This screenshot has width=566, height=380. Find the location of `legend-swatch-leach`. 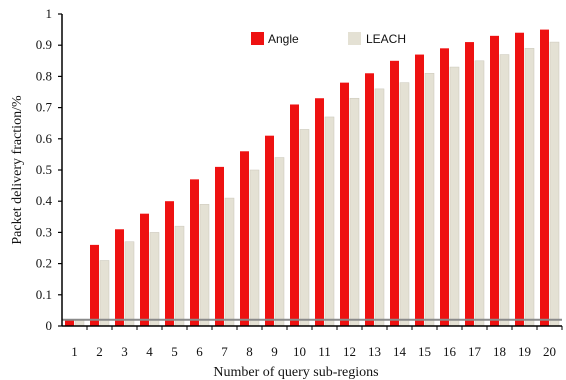

legend-swatch-leach is located at coordinates (354, 38).